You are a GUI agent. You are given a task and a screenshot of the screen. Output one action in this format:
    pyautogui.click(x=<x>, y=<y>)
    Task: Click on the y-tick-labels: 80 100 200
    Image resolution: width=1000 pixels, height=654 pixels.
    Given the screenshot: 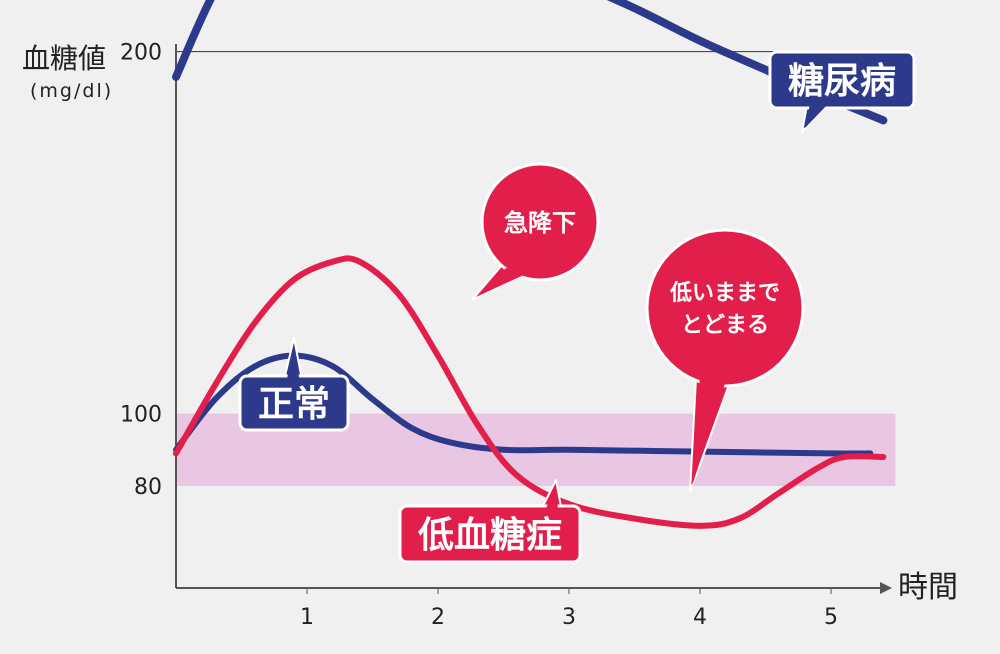 What is the action you would take?
    pyautogui.click(x=141, y=270)
    